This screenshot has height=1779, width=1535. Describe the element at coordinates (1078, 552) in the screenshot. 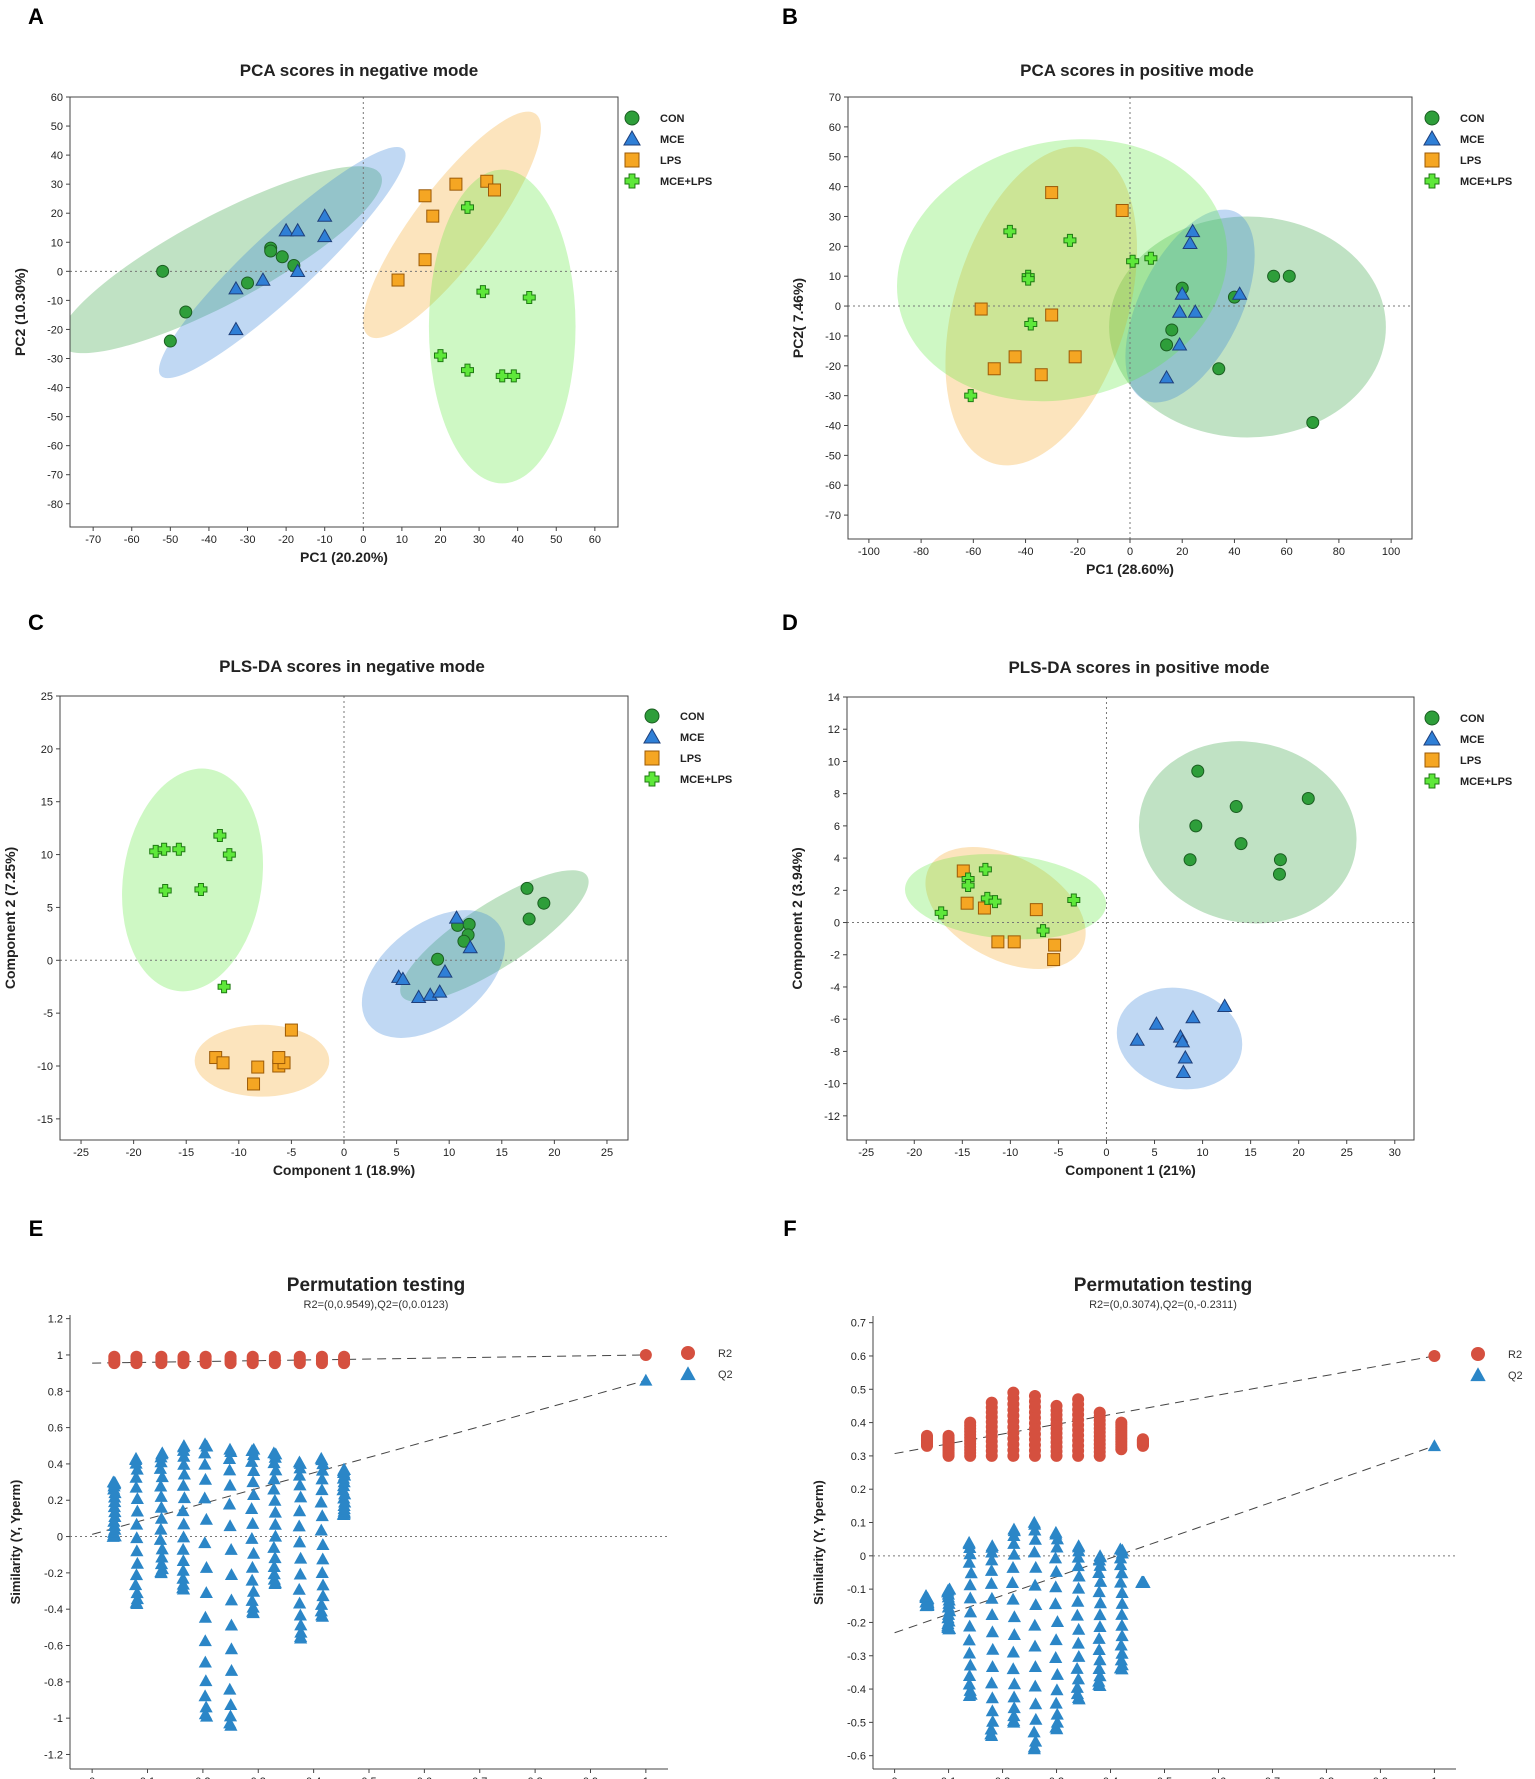

I see `x-tick-label: -20` at that location.